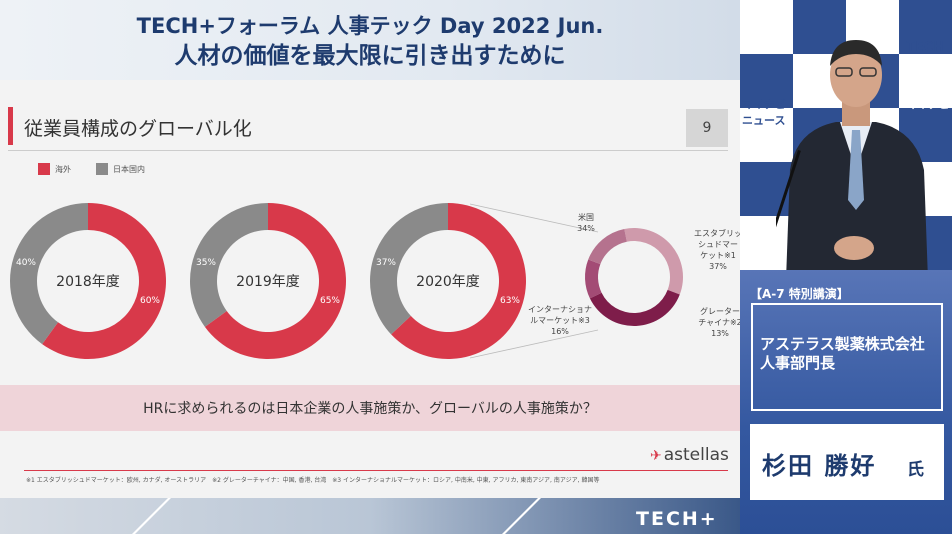  I want to click on region-label: インターナショナ, so click(560, 309).